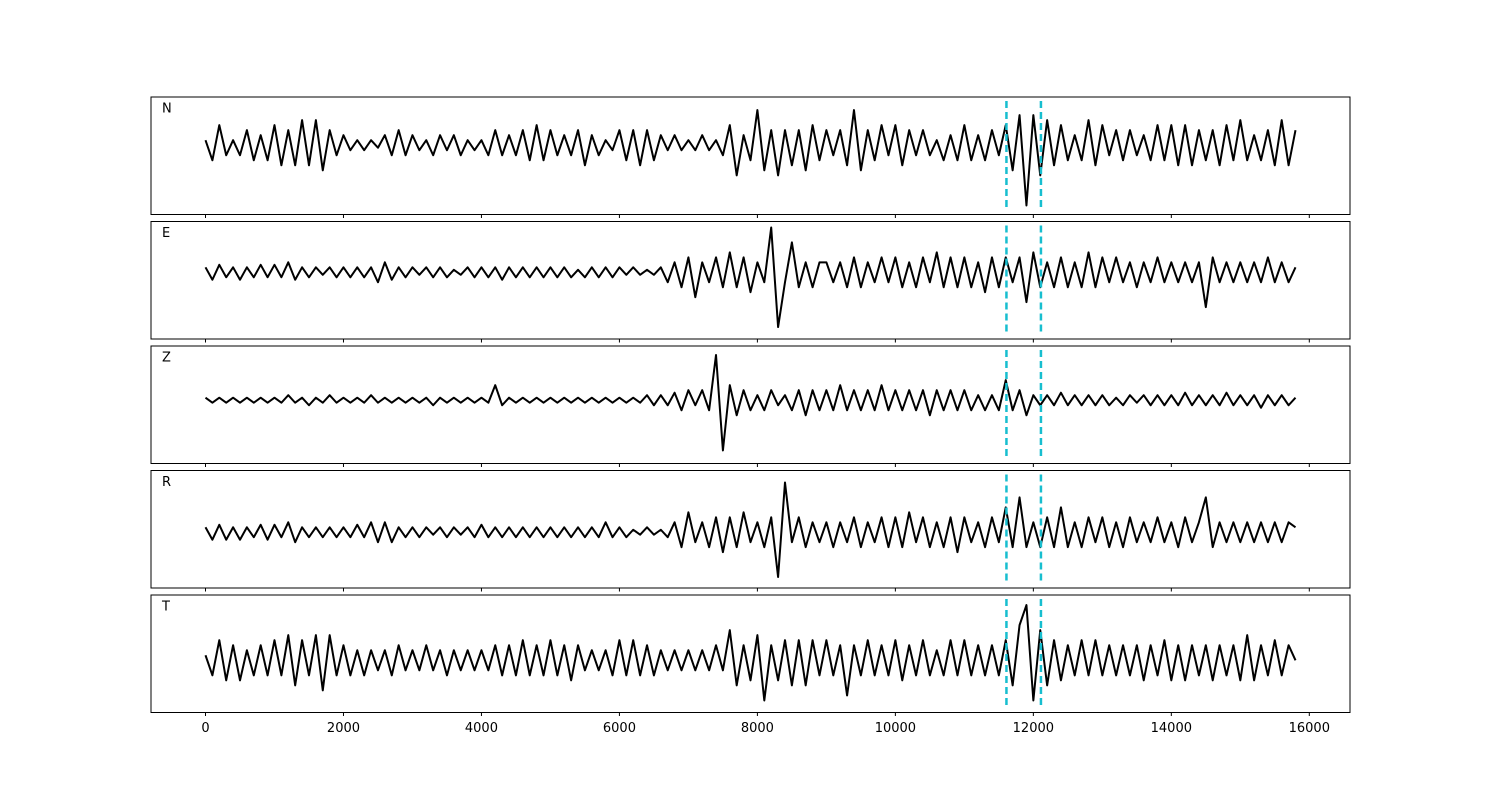 This screenshot has height=800, width=1500. Describe the element at coordinates (1171, 728) in the screenshot. I see `x-tick-label: 14000` at that location.